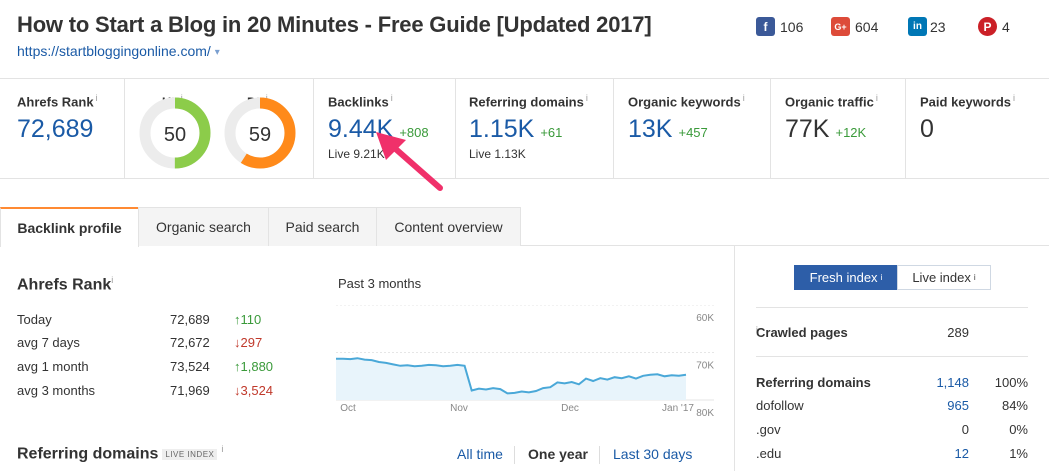 This screenshot has width=1049, height=471. What do you see at coordinates (938, 26) in the screenshot?
I see `linkedin-count: 23` at bounding box center [938, 26].